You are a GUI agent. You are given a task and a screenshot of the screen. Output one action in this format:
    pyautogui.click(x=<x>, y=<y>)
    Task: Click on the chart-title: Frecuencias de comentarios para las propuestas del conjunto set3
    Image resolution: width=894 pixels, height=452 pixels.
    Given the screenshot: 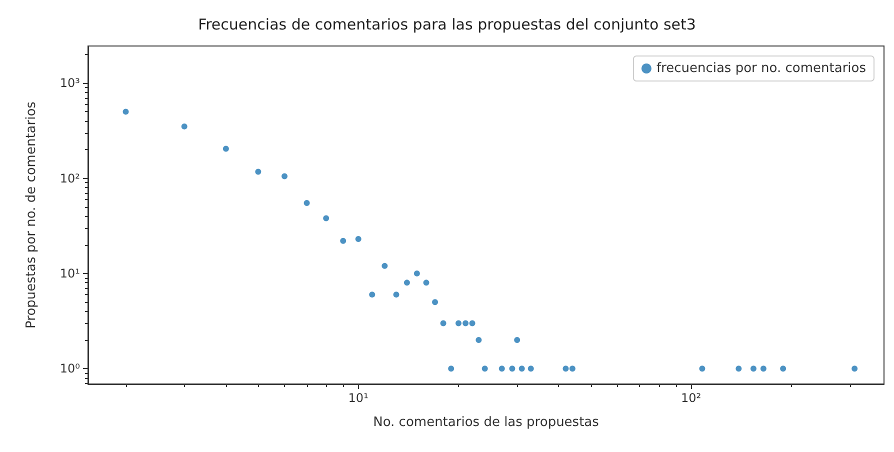 What is the action you would take?
    pyautogui.click(x=447, y=25)
    